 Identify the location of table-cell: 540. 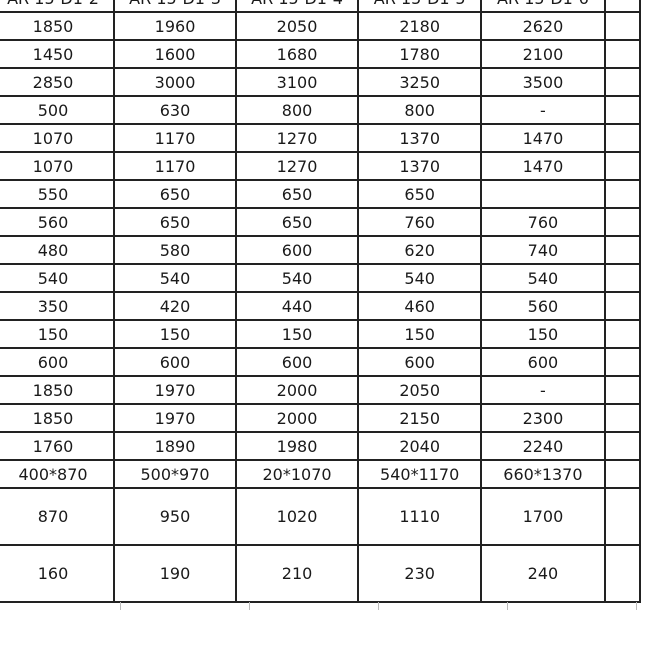
(420, 278).